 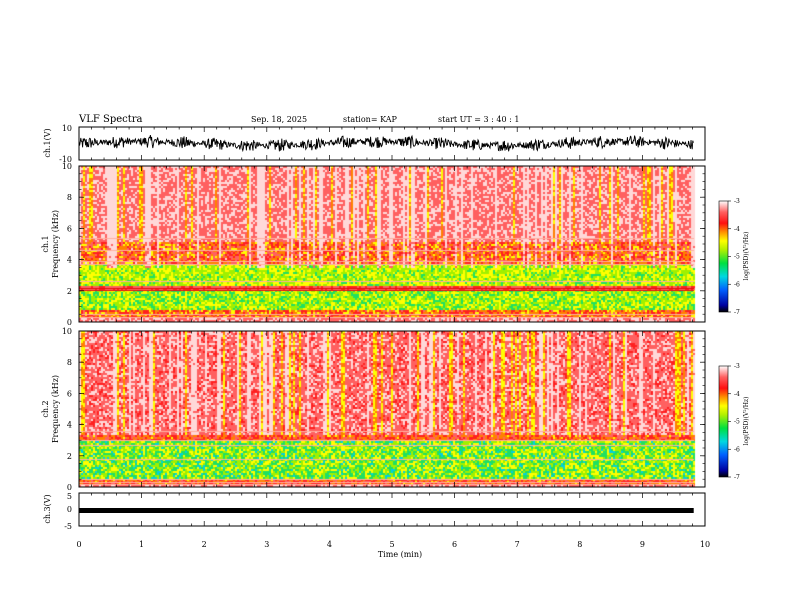 What do you see at coordinates (65, 159) in the screenshot?
I see `ch1-ytick-bottom: -10` at bounding box center [65, 159].